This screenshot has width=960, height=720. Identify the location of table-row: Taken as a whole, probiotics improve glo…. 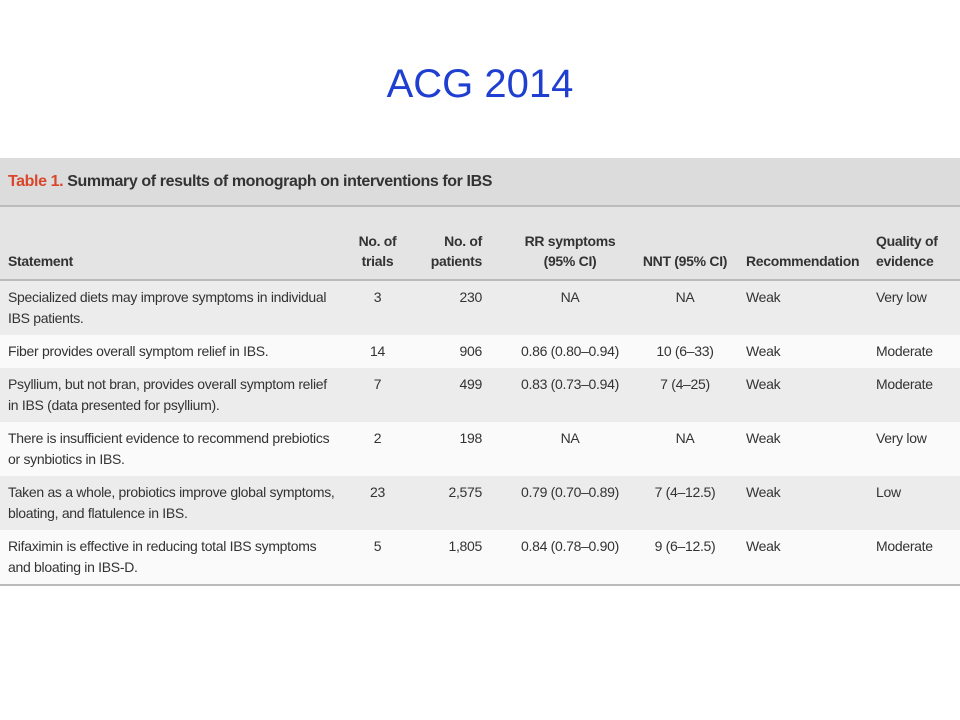
(480, 503).